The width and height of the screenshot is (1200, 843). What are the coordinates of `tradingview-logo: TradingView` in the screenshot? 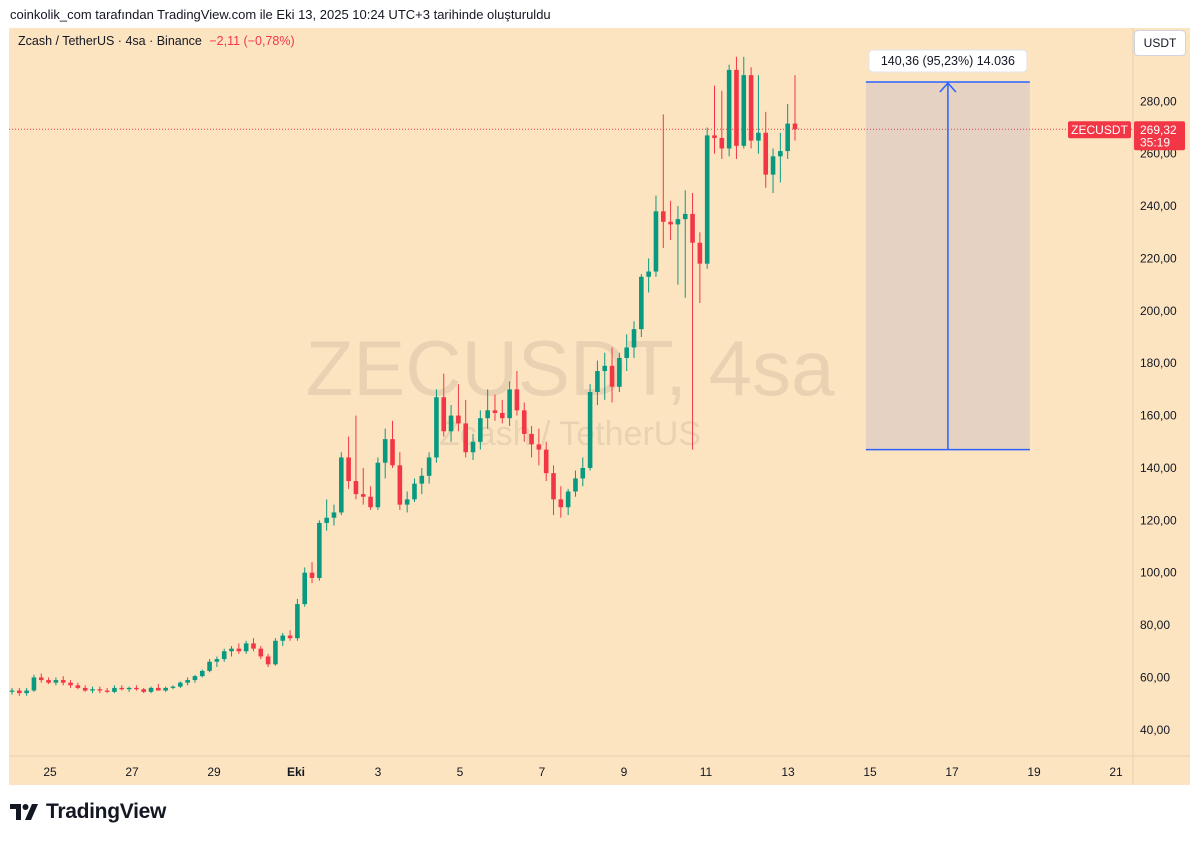 It's located at (88, 812).